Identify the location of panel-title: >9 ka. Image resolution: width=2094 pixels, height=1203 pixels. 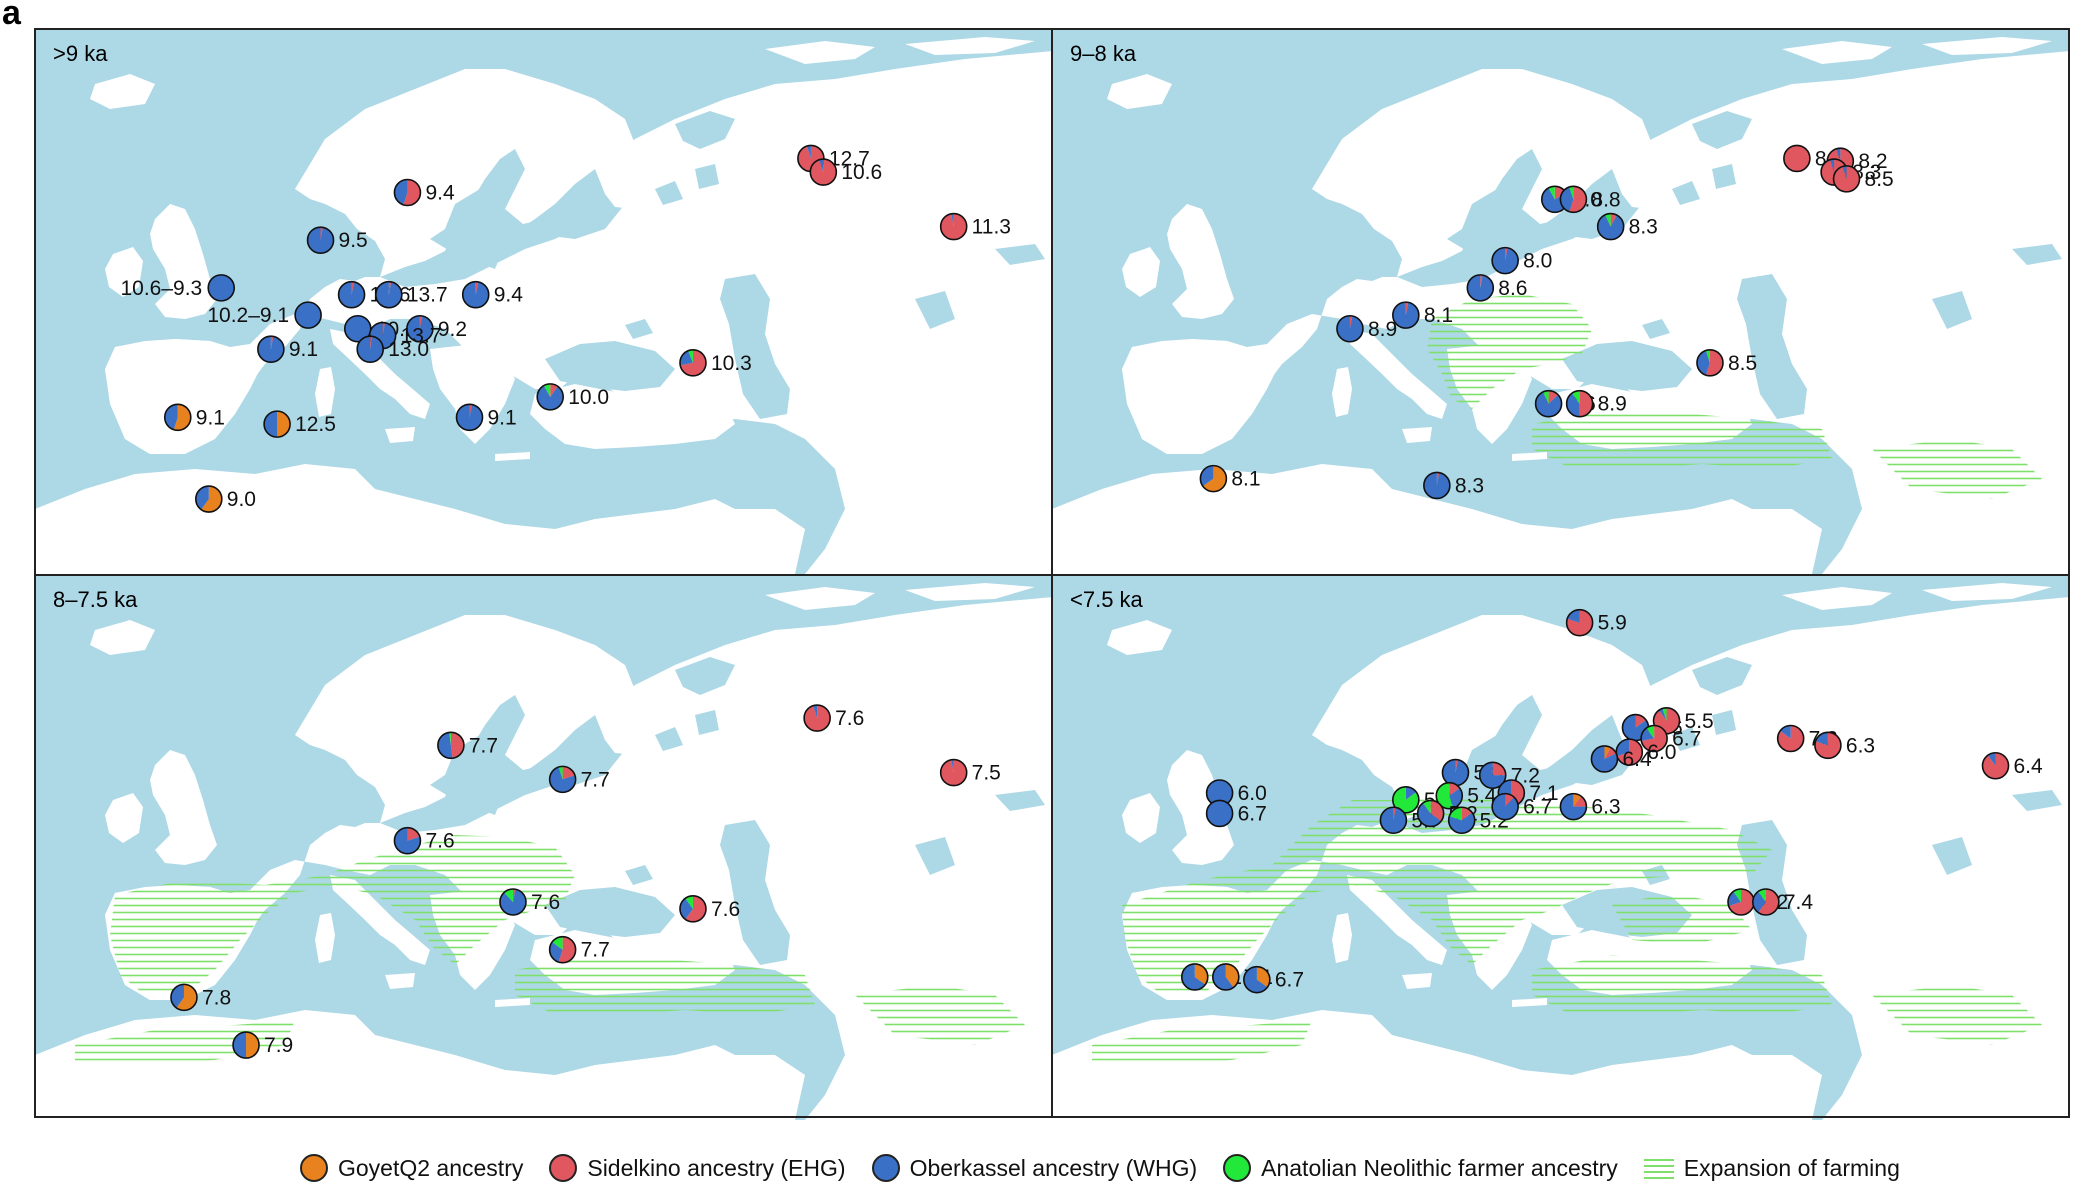
(80, 53).